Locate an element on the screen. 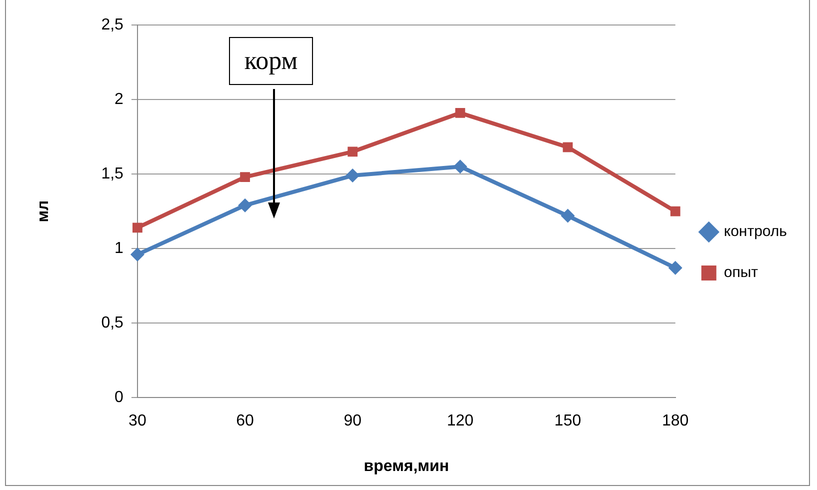 The width and height of the screenshot is (817, 490). legend-label: контроль is located at coordinates (756, 231).